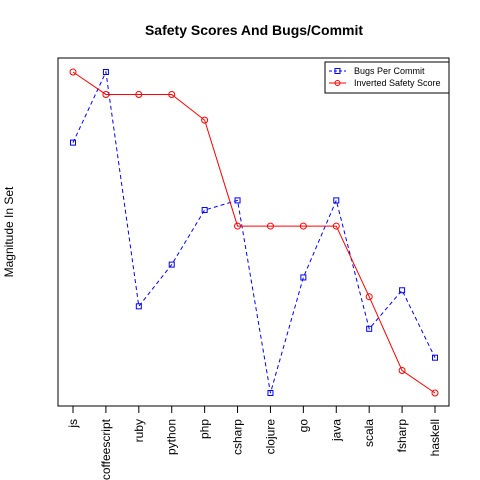 This screenshot has height=480, width=480. What do you see at coordinates (402, 436) in the screenshot?
I see `x-tick-label-fsharp: fsharp` at bounding box center [402, 436].